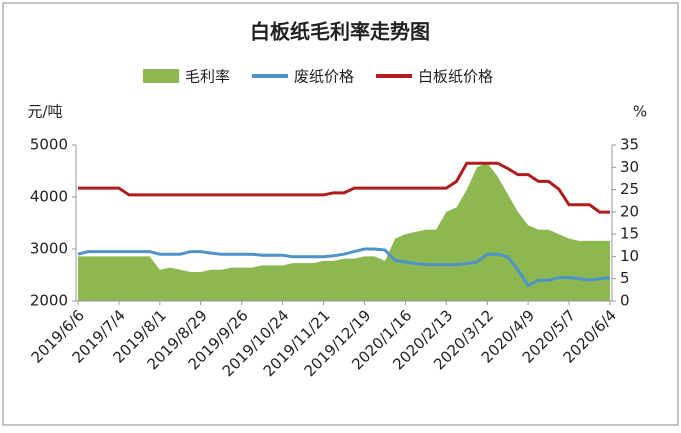 The width and height of the screenshot is (681, 433). What do you see at coordinates (455, 77) in the screenshot?
I see `legend-label: 白板纸价格` at bounding box center [455, 77].